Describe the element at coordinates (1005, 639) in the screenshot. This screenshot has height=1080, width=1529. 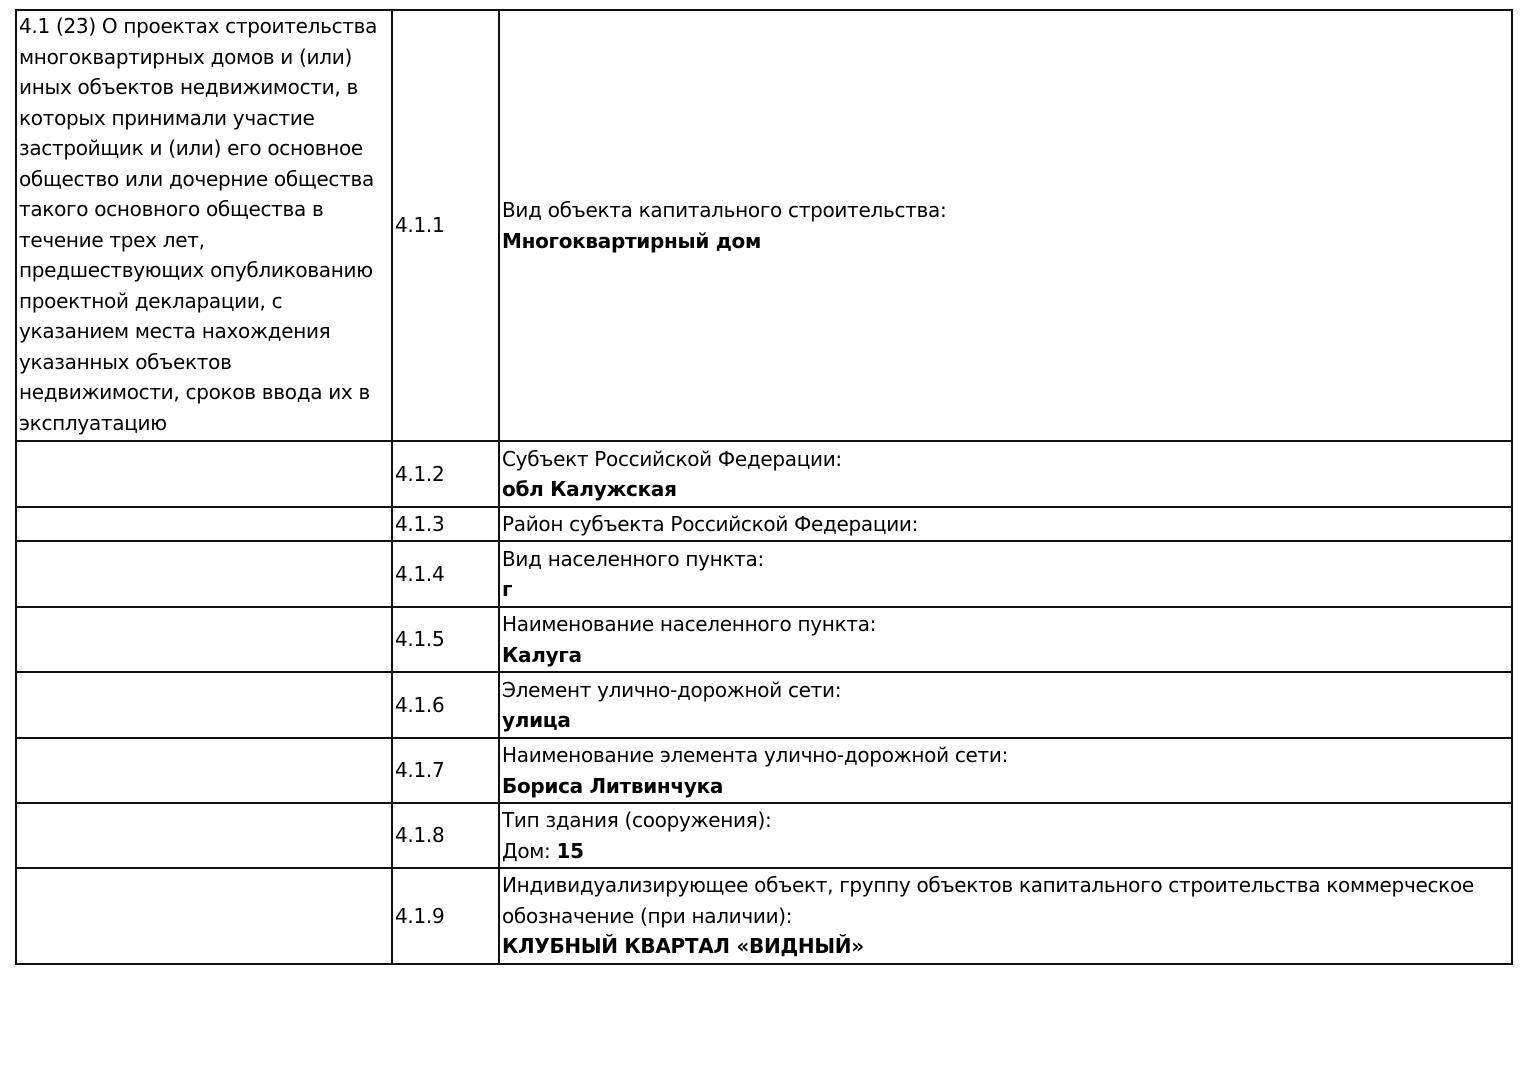
I see `row-content: Наименование населенного пункта: Калуга` at that location.